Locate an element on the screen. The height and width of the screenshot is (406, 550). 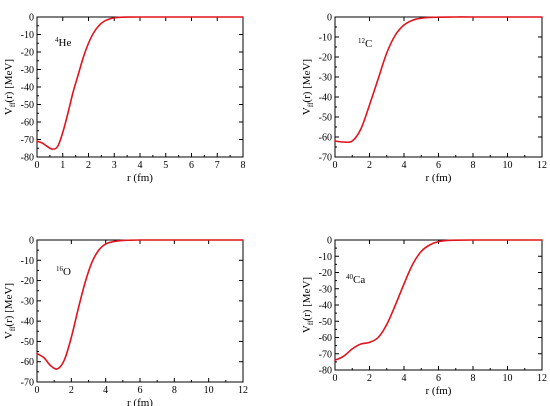
x-tick-label: 5 is located at coordinates (165, 165).